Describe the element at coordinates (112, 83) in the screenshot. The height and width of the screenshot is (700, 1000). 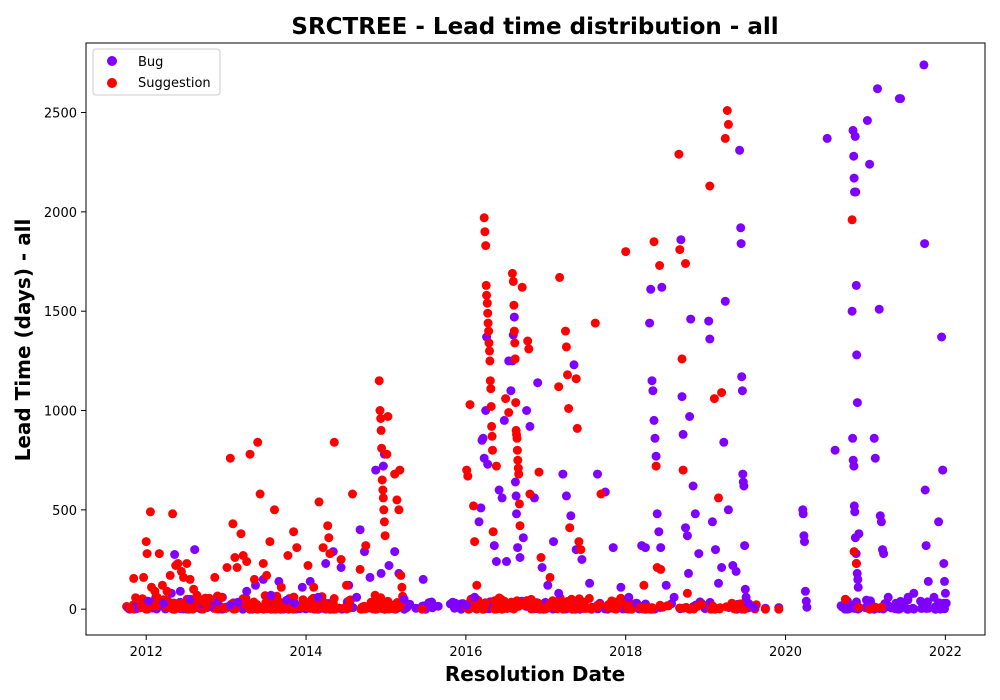
I see `legend-marker-suggestion` at that location.